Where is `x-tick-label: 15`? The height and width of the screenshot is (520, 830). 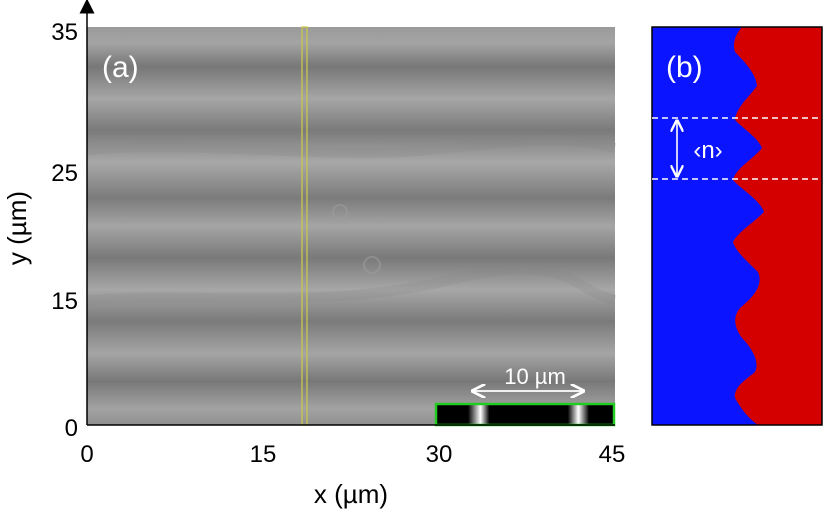 x-tick-label: 15 is located at coordinates (263, 454).